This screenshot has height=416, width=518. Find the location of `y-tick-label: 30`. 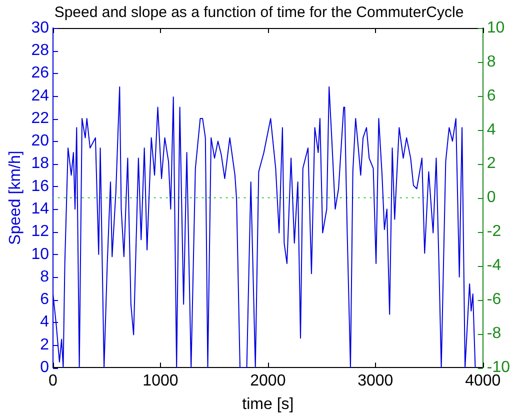

y-tick-label: 30 is located at coordinates (40, 27).